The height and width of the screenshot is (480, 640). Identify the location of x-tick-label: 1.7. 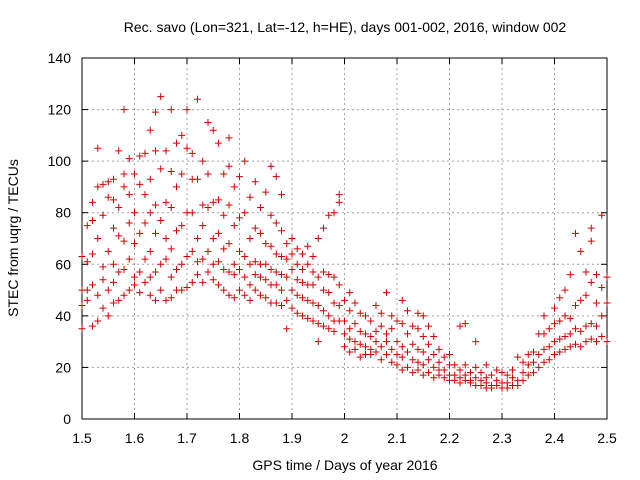
(187, 438).